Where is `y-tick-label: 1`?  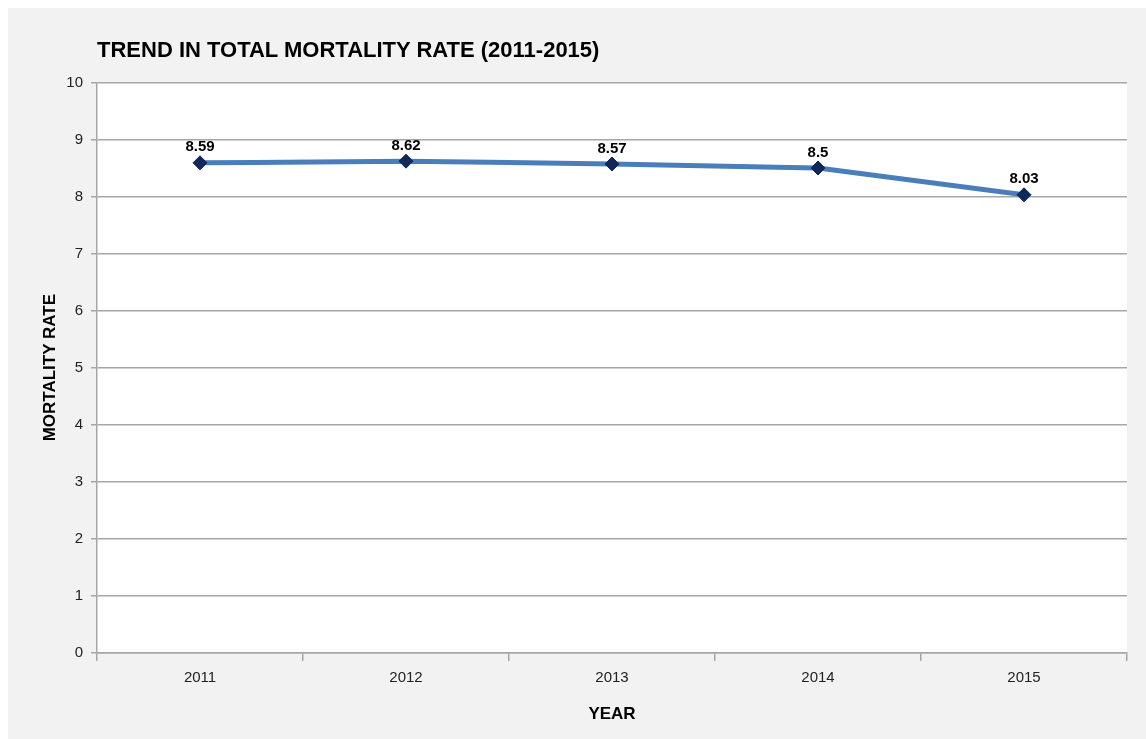 y-tick-label: 1 is located at coordinates (78, 595).